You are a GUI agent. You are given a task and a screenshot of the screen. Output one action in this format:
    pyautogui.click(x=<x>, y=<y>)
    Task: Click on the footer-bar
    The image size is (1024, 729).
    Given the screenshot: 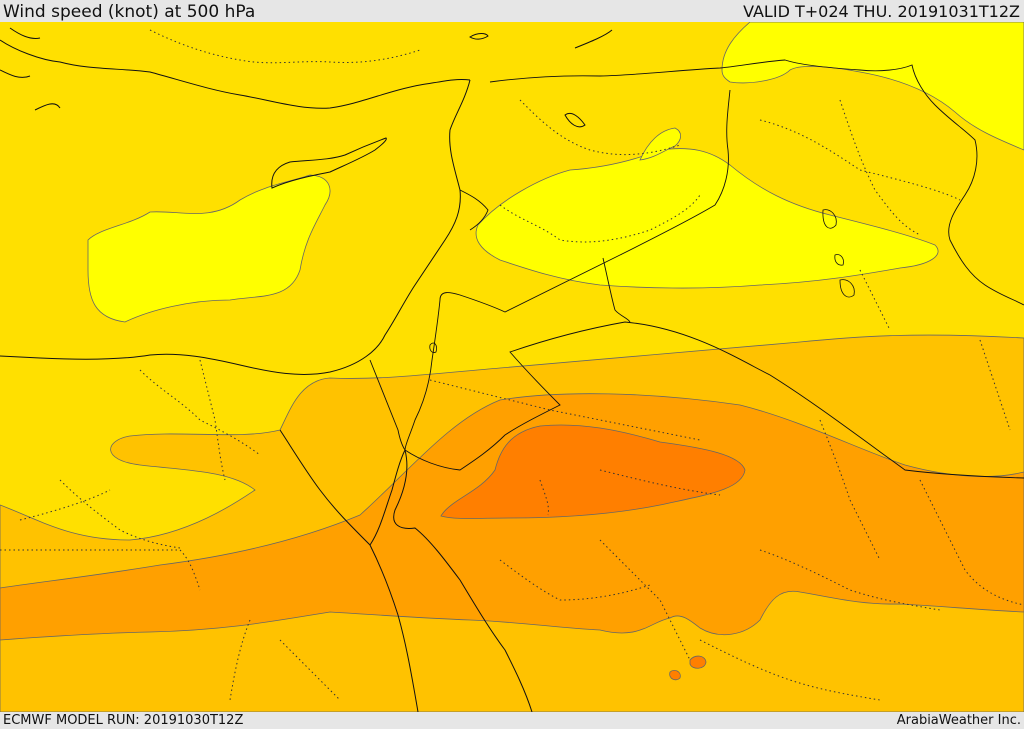 What is the action you would take?
    pyautogui.click(x=512, y=720)
    